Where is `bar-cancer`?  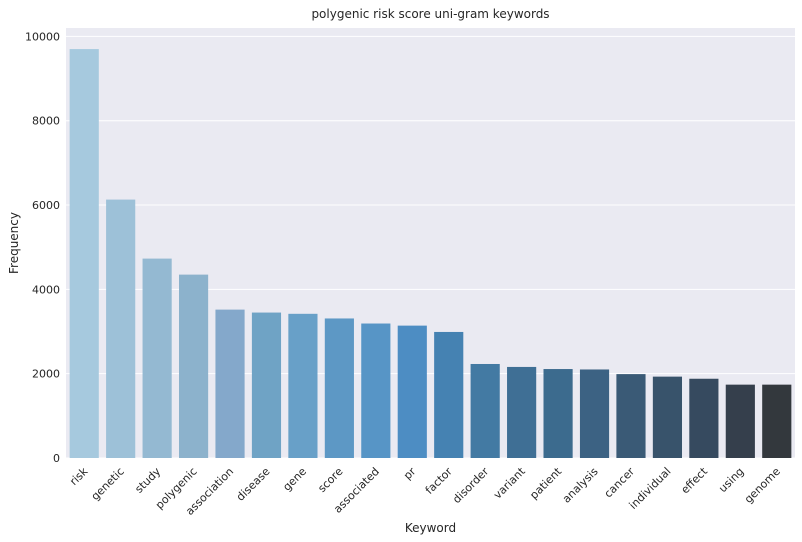
bar-cancer is located at coordinates (631, 416).